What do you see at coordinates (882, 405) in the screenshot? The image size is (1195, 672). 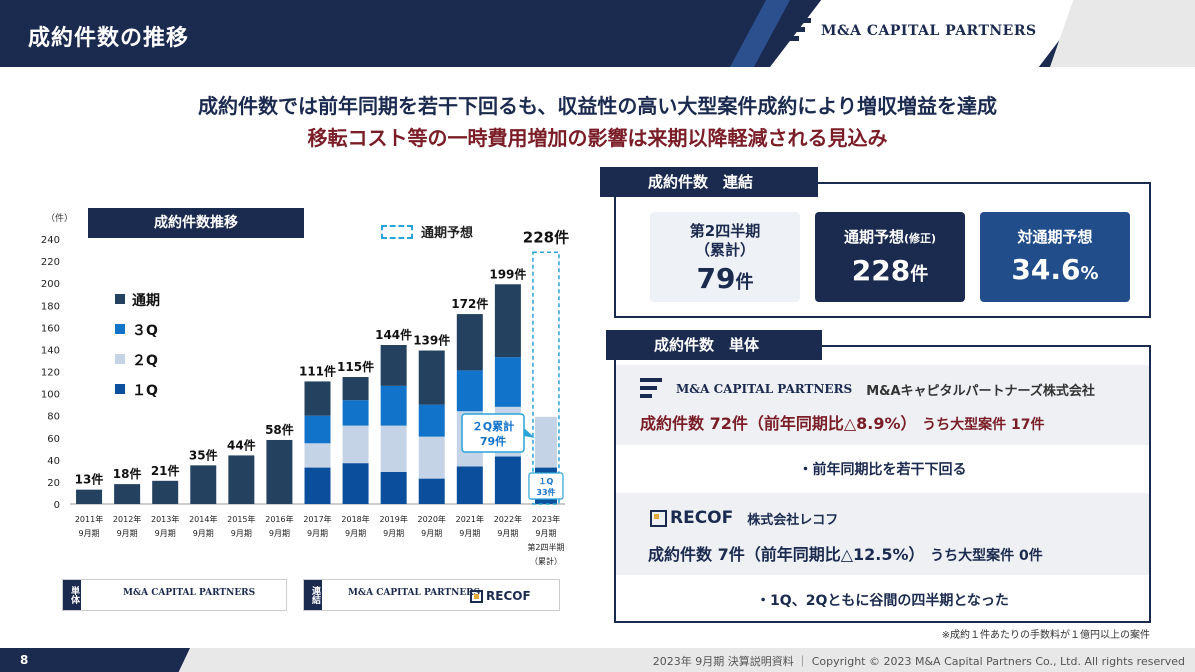 I see `mcp-row` at bounding box center [882, 405].